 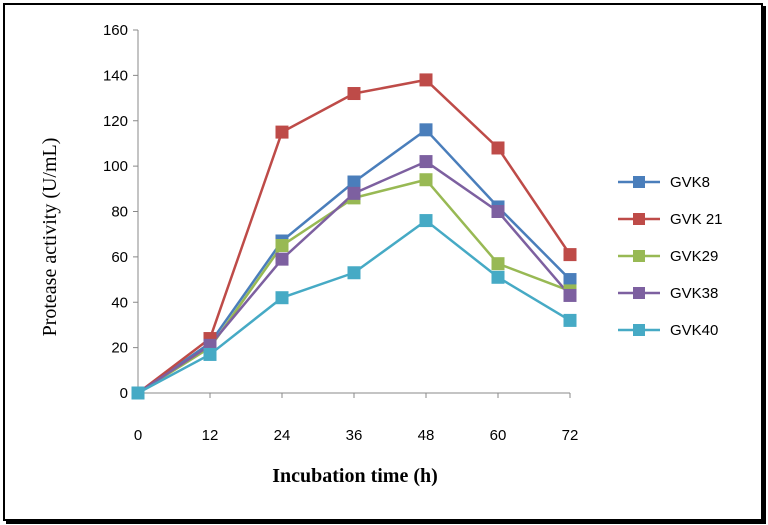 What do you see at coordinates (119, 302) in the screenshot?
I see `y-tick-label: 40` at bounding box center [119, 302].